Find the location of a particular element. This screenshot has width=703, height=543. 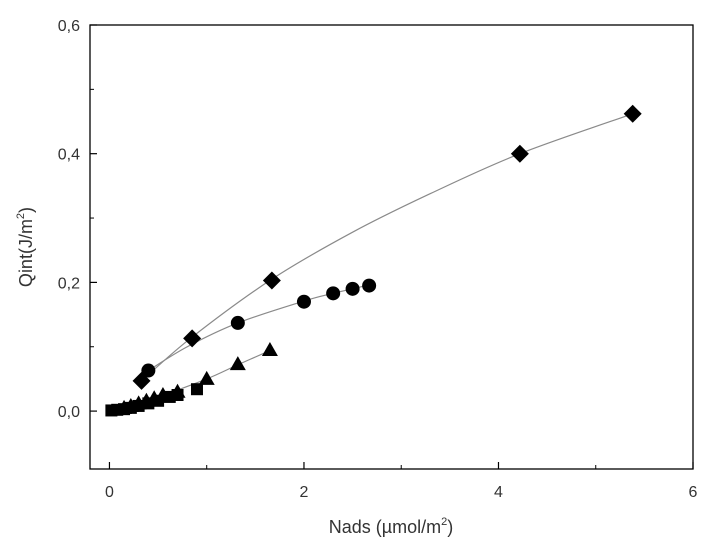

y-tick-label: 0,6 is located at coordinates (69, 26).